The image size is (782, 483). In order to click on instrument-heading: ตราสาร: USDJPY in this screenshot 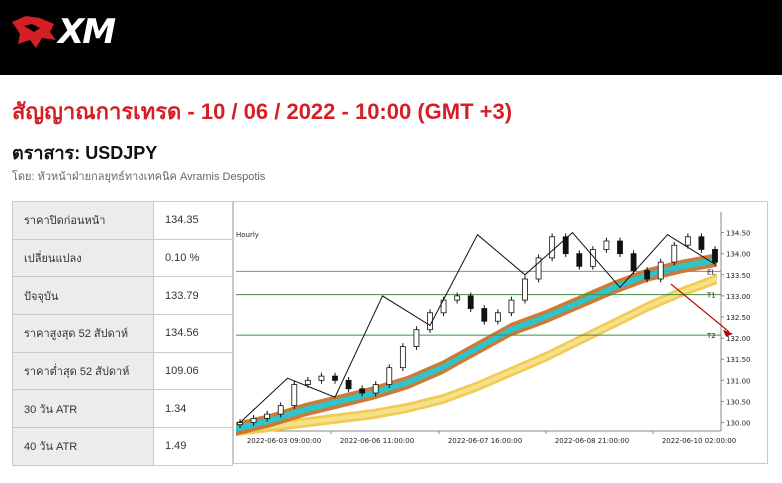, I will do `click(85, 153)`.